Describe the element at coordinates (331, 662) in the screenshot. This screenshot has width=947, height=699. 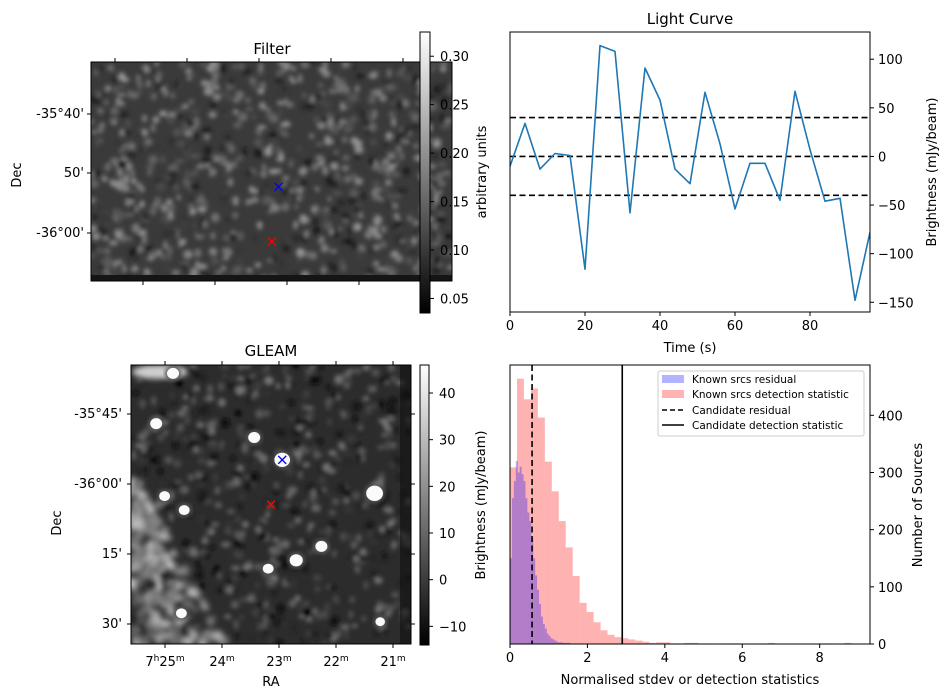
I see `ra-minutes: 22` at that location.